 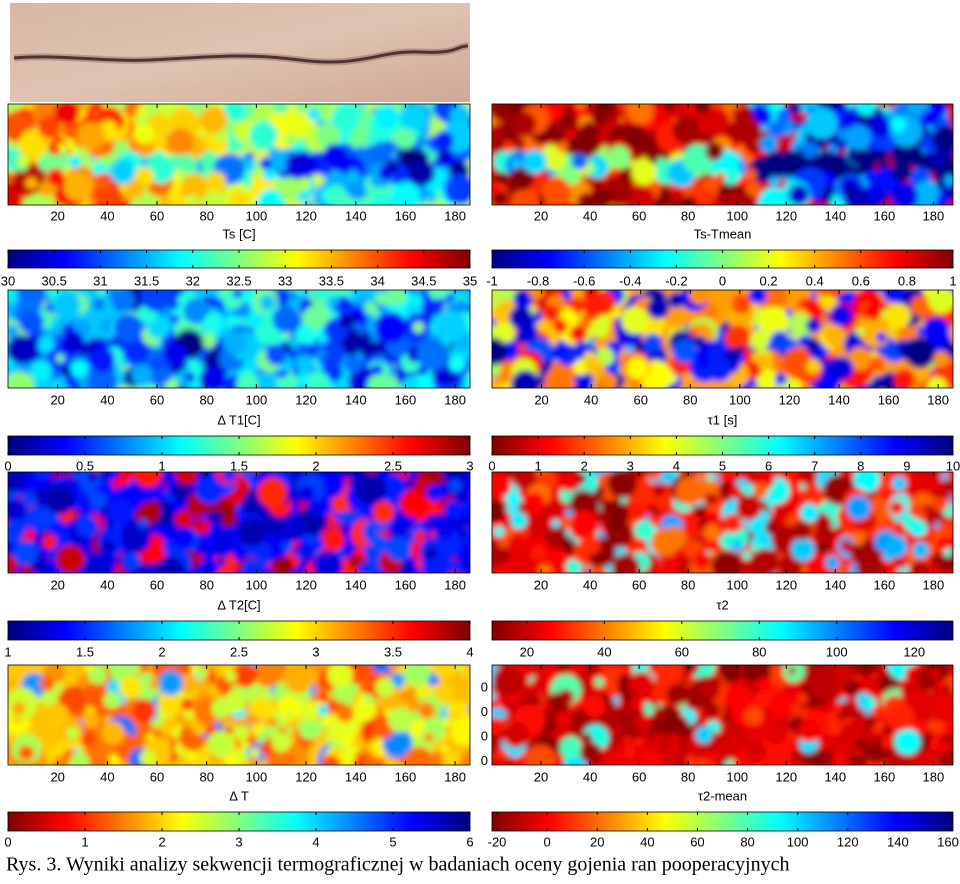 What do you see at coordinates (470, 280) in the screenshot?
I see `colorbar-tick-label: 35` at bounding box center [470, 280].